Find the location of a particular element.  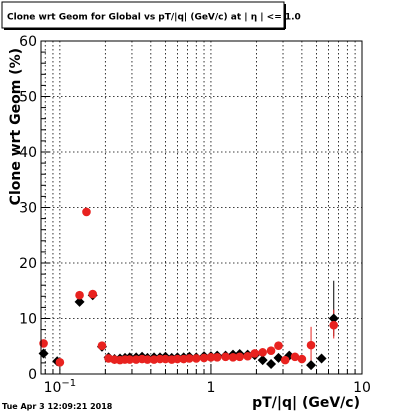

y-tick-label: 50 is located at coordinates (28, 98).